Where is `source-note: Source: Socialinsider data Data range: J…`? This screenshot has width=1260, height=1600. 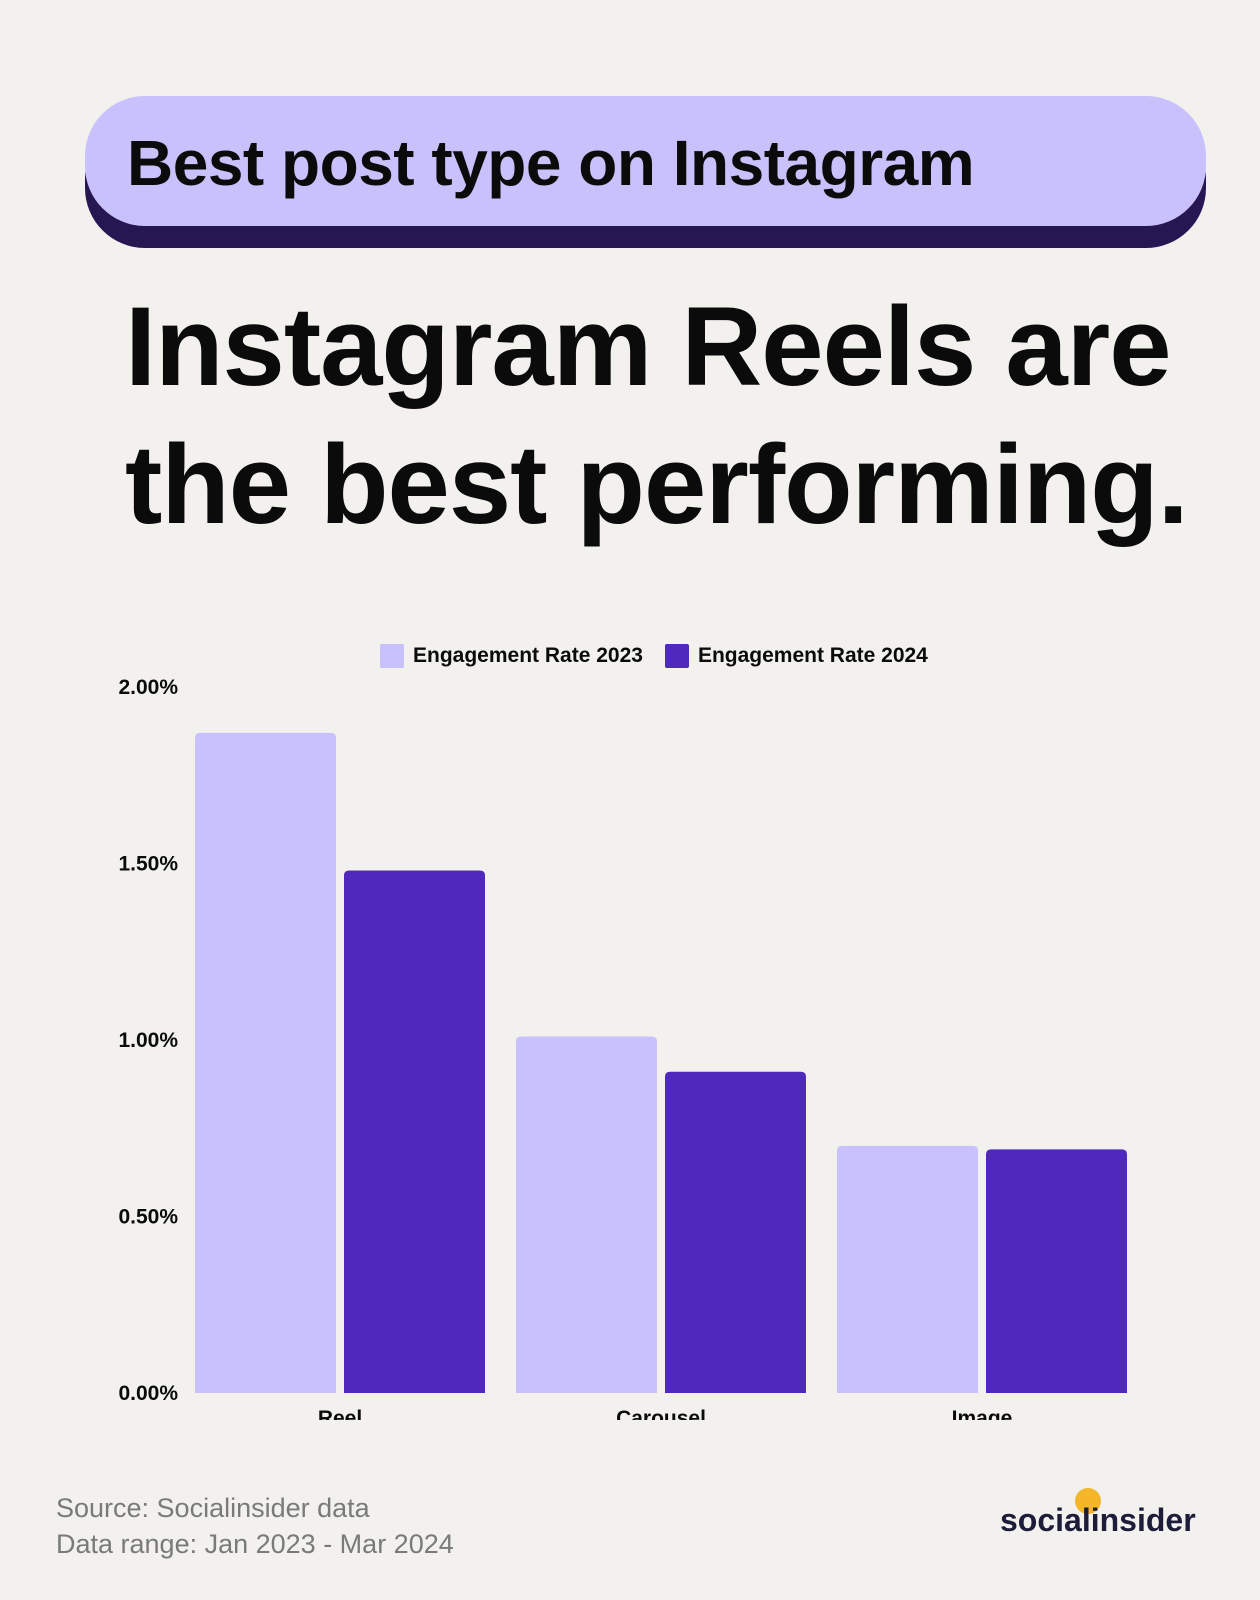 source-note: Source: Socialinsider data Data range: J… is located at coordinates (255, 1526).